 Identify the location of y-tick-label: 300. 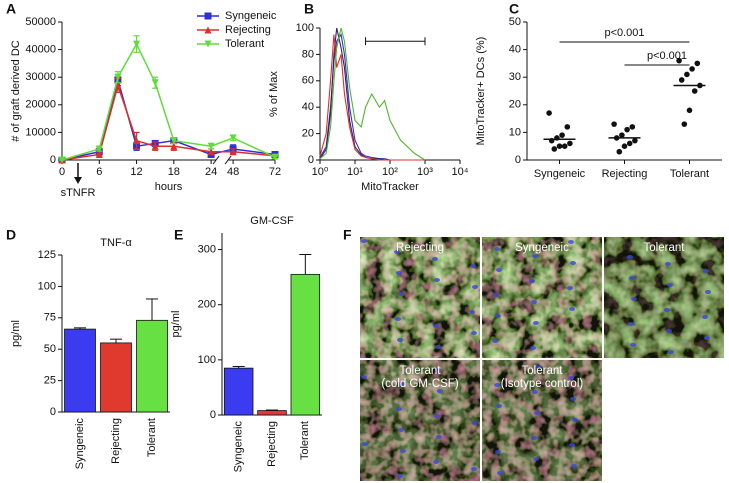
(207, 249).